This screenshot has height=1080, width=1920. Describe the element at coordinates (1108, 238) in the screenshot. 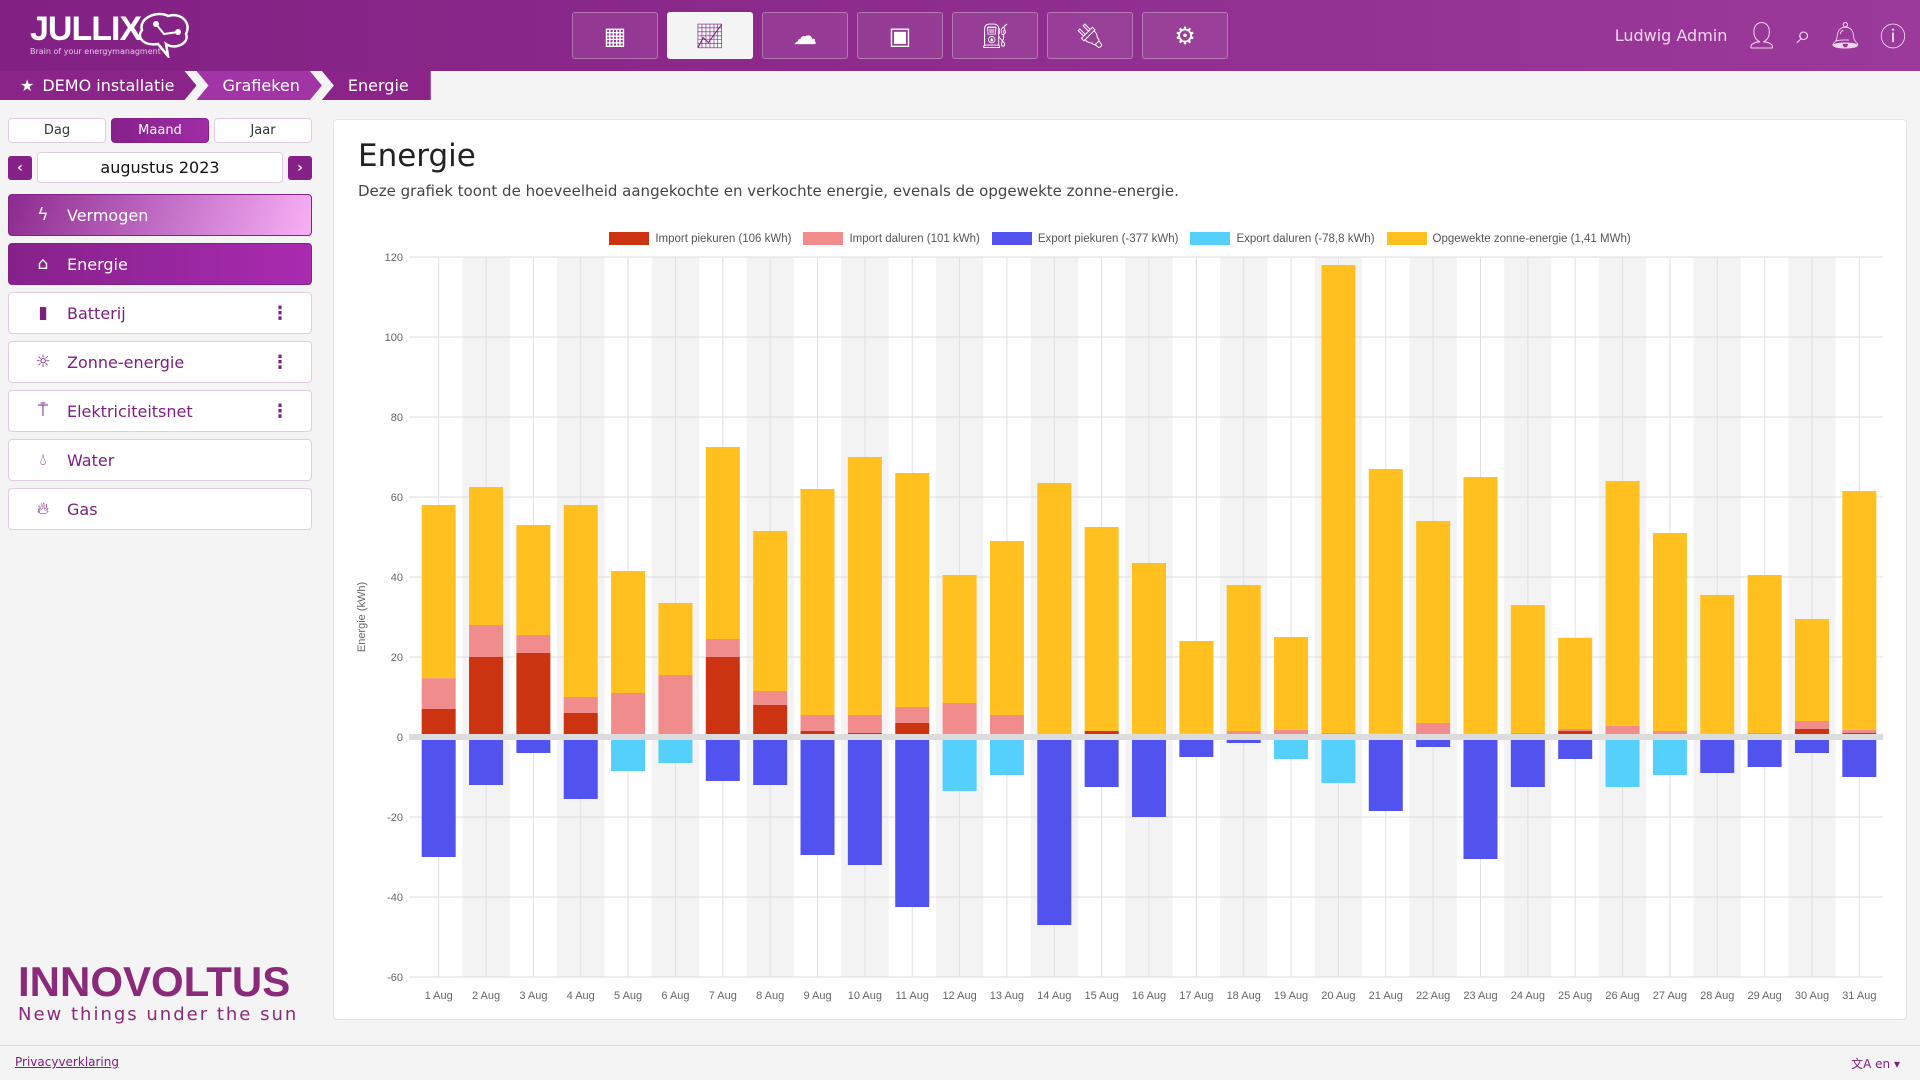

I see `legend-label: Export piekuren (-377 kWh)` at that location.